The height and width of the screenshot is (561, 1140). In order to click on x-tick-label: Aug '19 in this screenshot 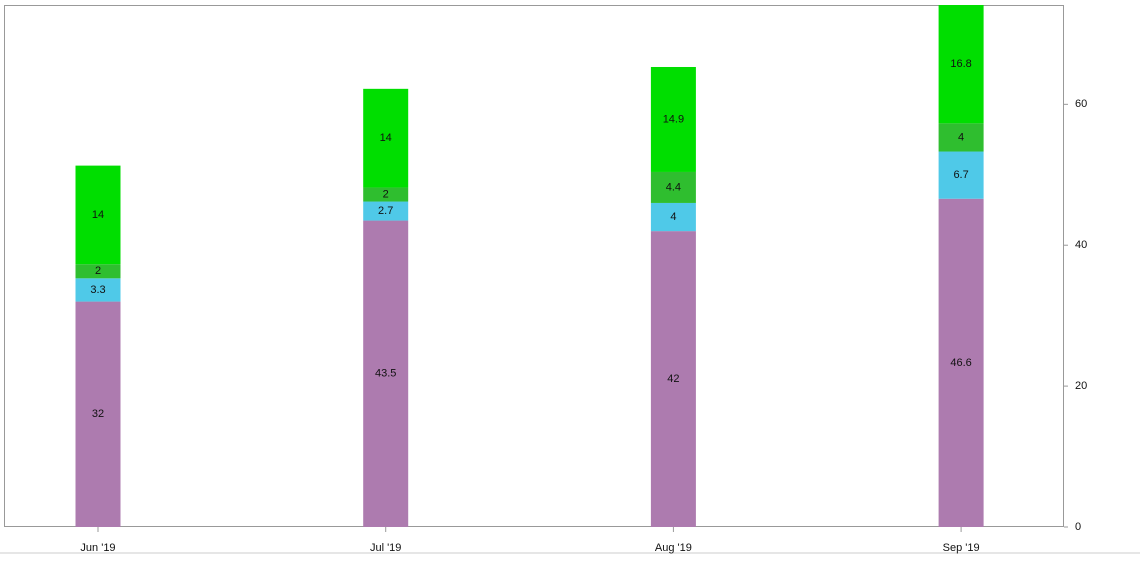, I will do `click(673, 548)`.